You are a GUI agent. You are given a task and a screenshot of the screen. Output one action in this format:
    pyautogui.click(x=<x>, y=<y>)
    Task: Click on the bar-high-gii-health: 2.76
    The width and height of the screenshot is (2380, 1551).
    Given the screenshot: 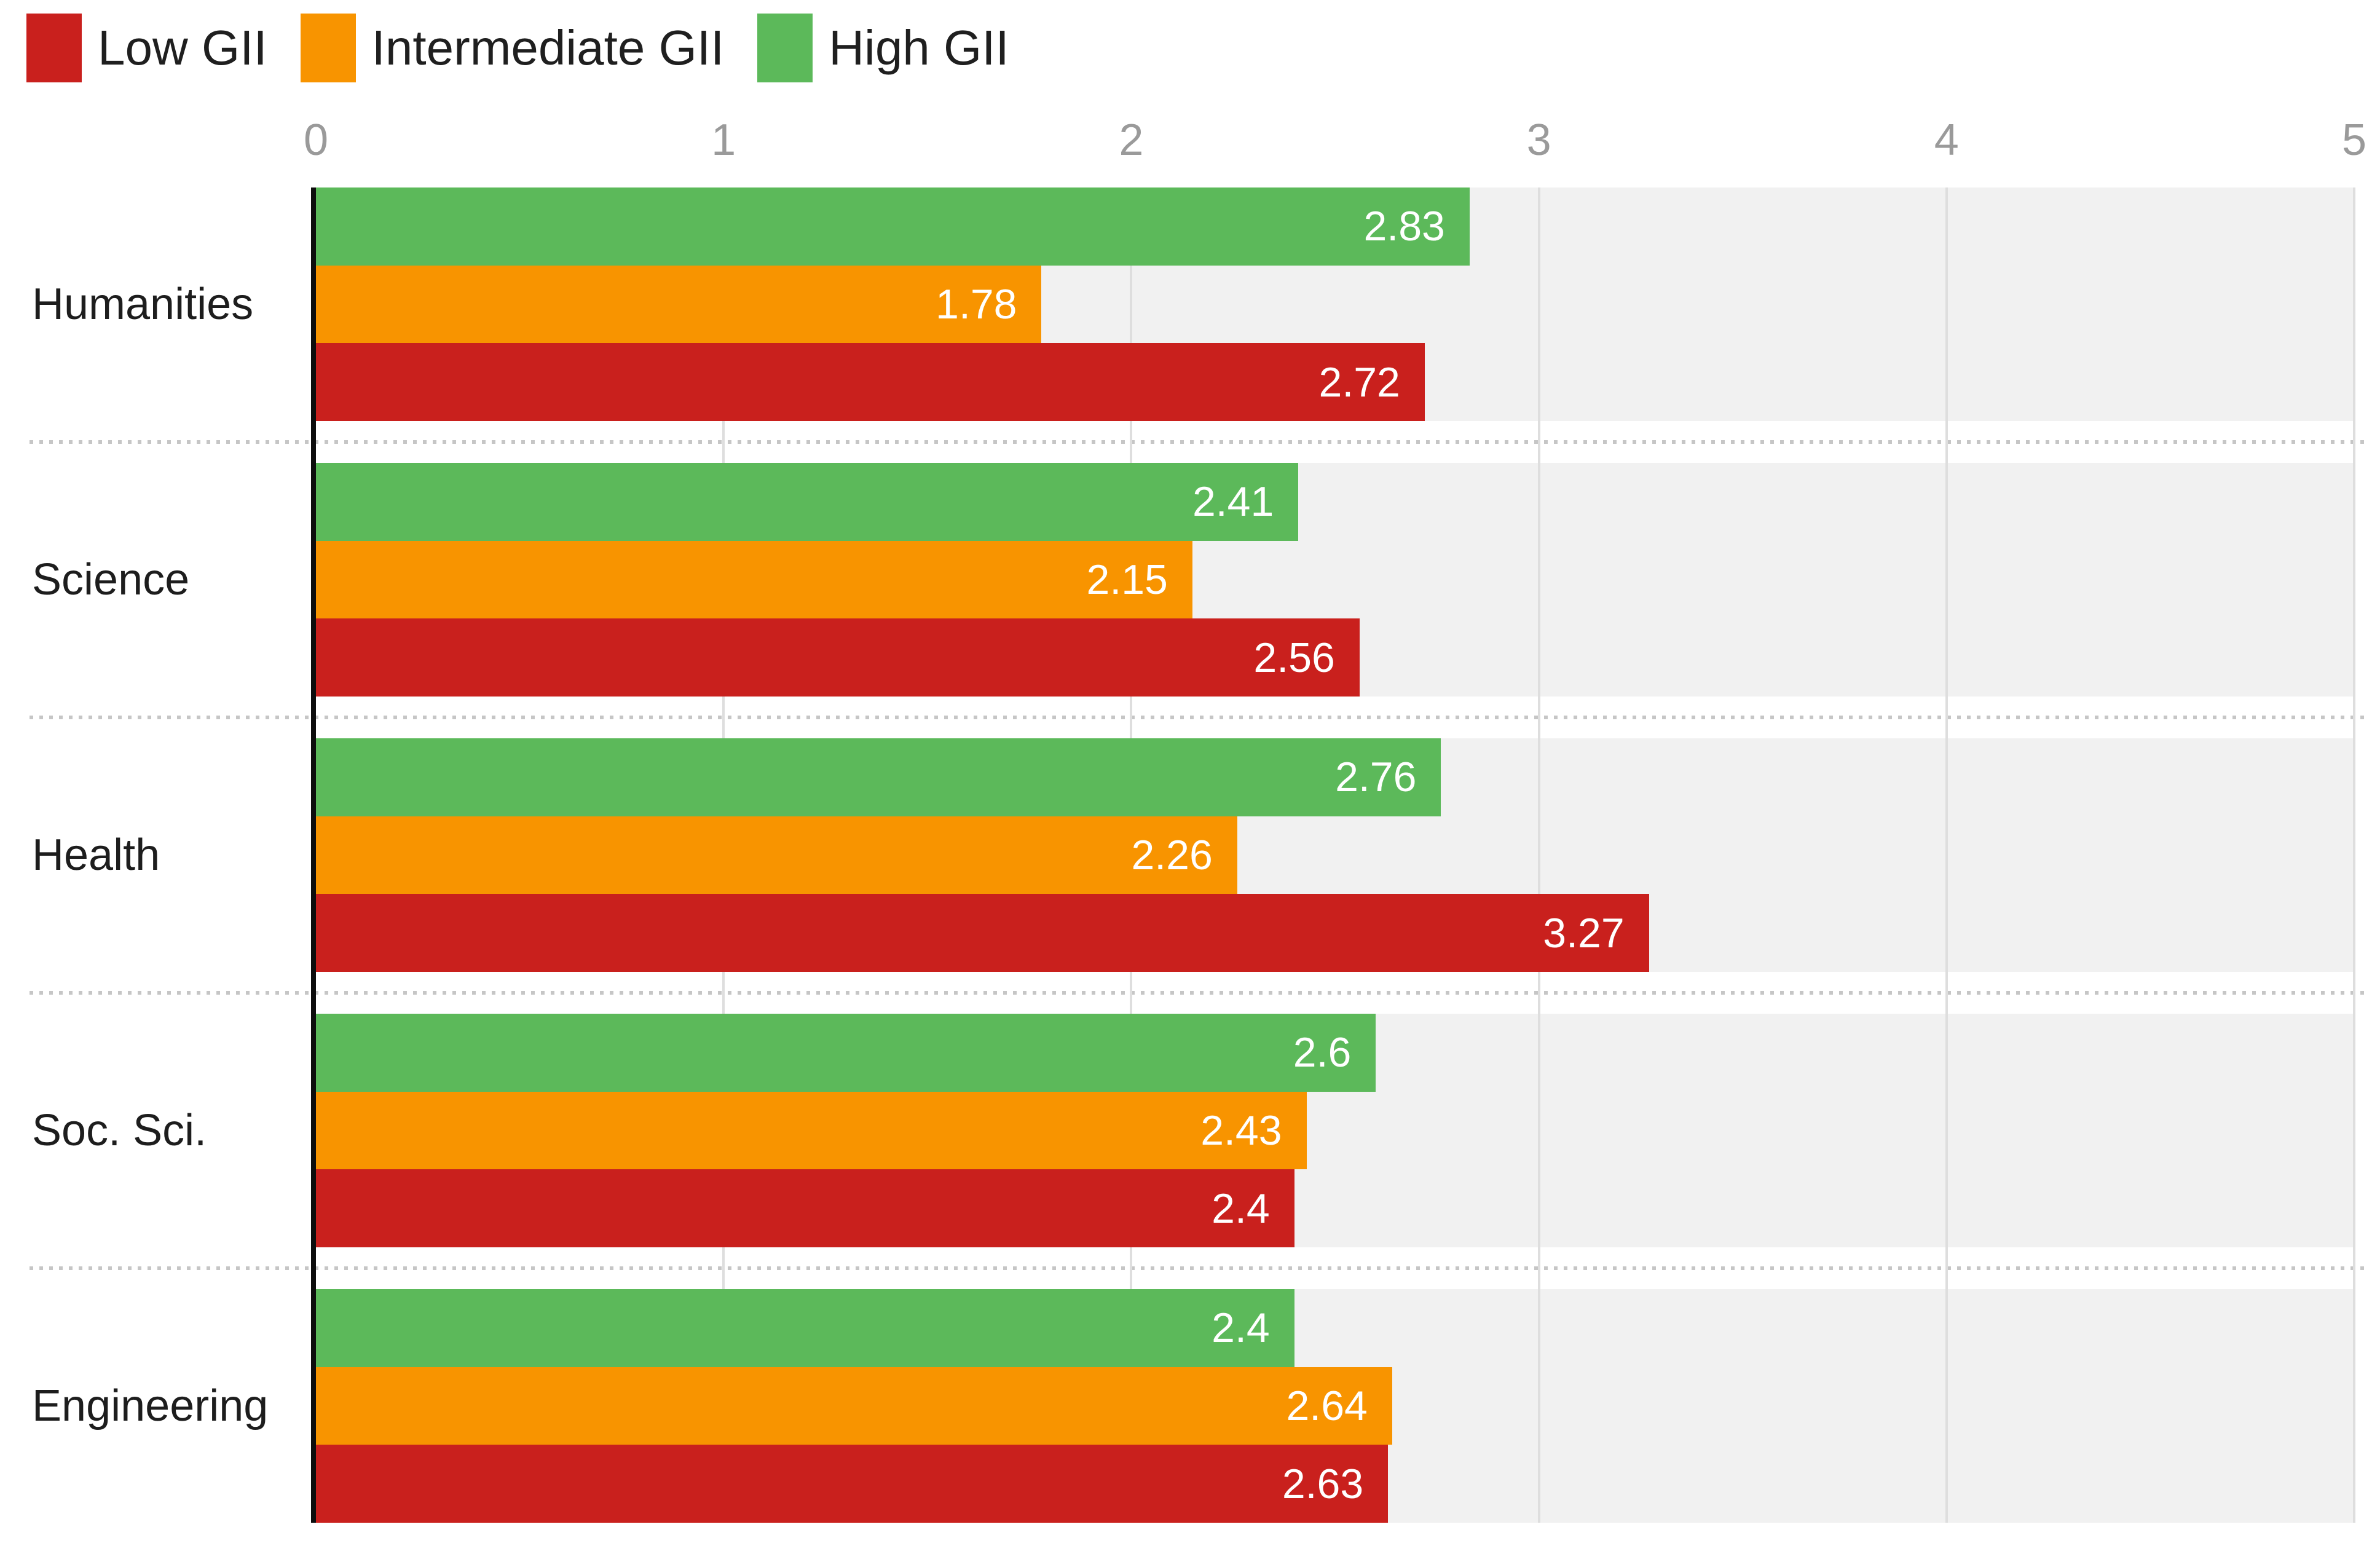 What is the action you would take?
    pyautogui.click(x=878, y=777)
    